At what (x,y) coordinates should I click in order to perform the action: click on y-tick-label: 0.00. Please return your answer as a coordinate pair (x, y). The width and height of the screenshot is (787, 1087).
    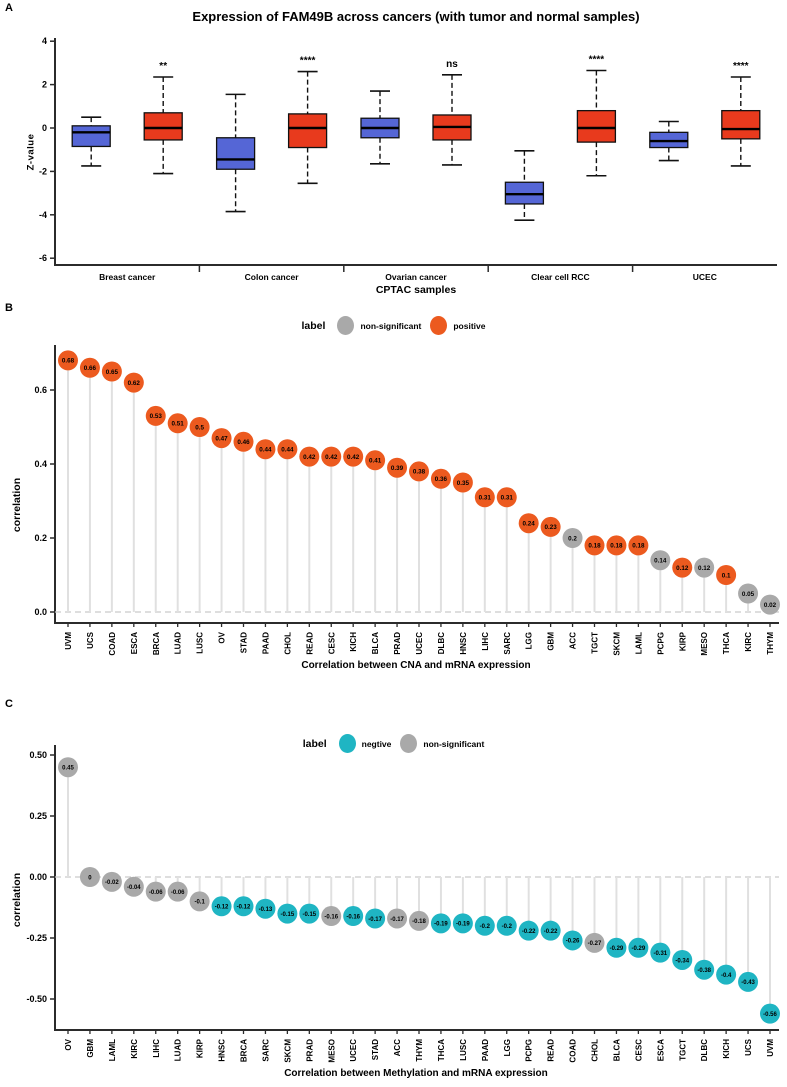
    Looking at the image, I should click on (38, 877).